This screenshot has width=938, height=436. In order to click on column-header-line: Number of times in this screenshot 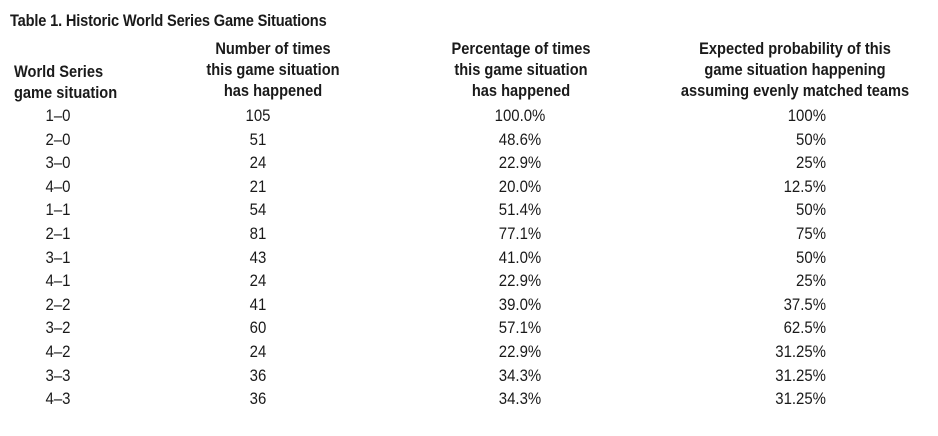, I will do `click(273, 48)`.